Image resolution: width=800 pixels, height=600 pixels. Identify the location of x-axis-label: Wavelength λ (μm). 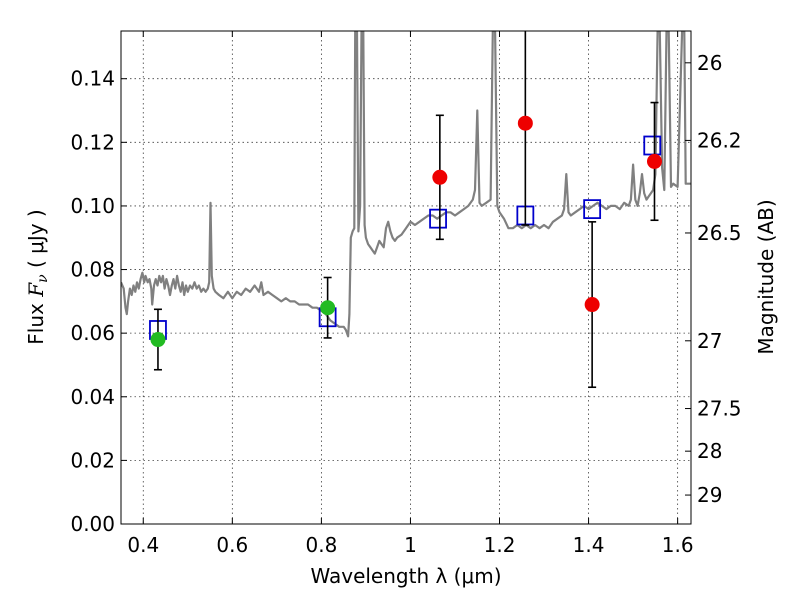
(405, 576).